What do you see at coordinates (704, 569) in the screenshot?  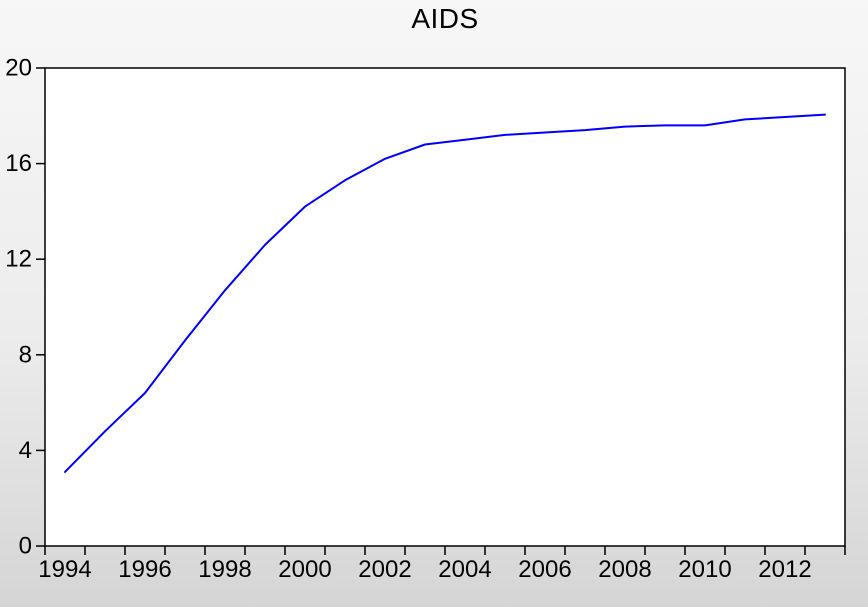 I see `x-axis-tick-label: 2010` at bounding box center [704, 569].